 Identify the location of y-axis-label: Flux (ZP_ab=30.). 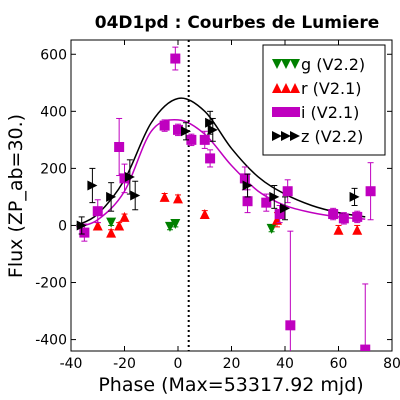
(16, 196).